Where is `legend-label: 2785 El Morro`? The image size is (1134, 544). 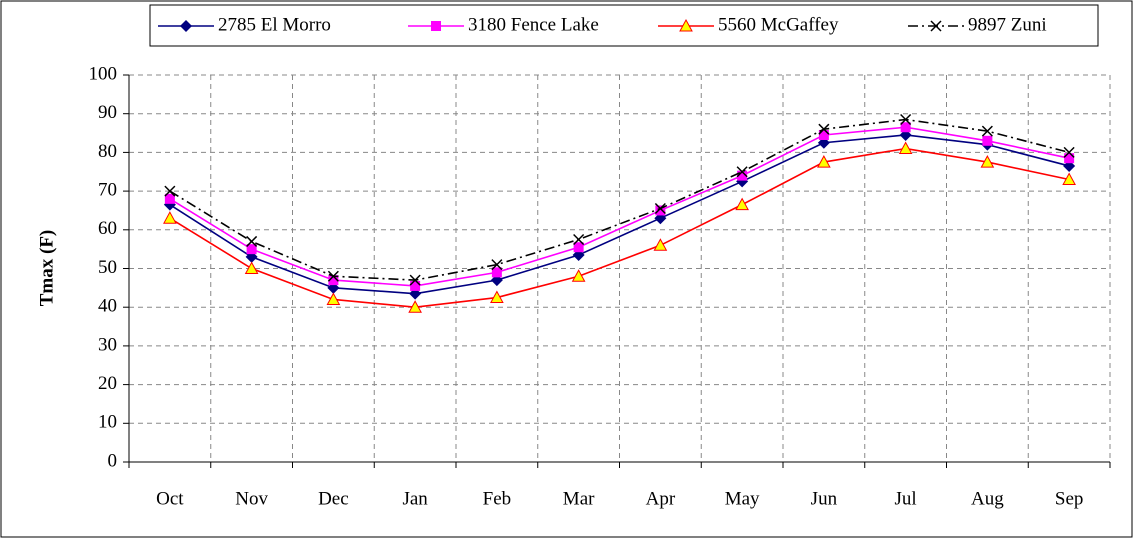
legend-label: 2785 El Morro is located at coordinates (274, 24).